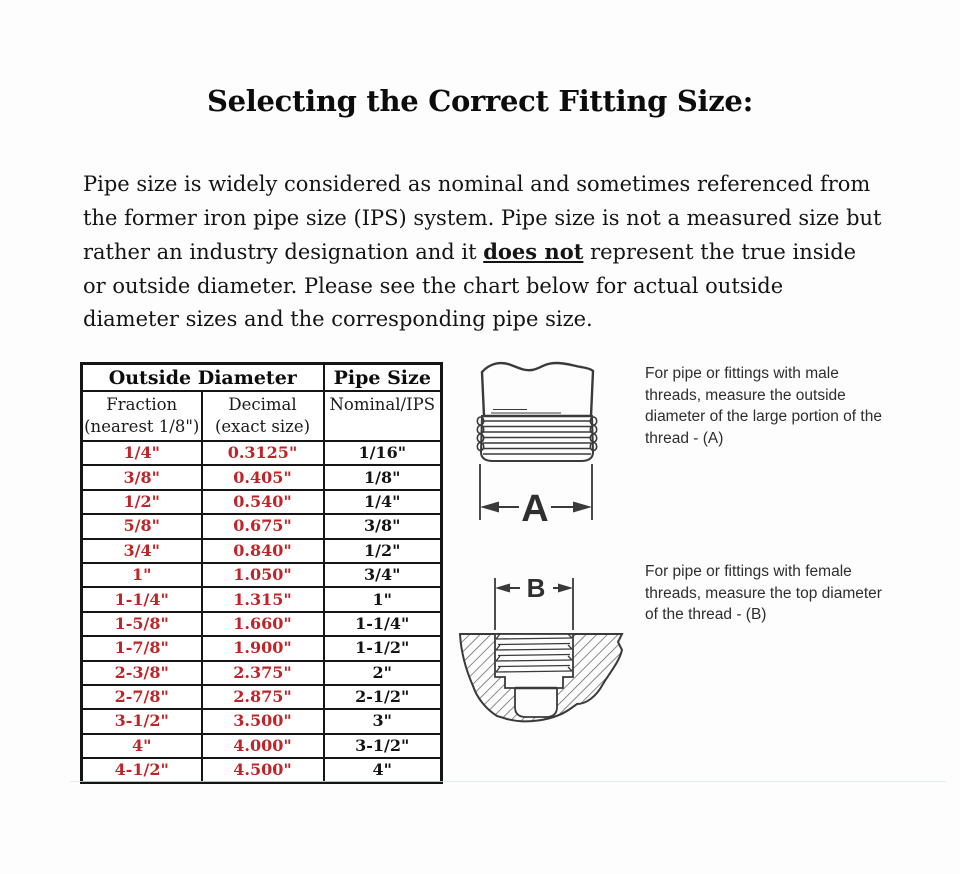  I want to click on pipe-size-cell: 2", so click(382, 672).